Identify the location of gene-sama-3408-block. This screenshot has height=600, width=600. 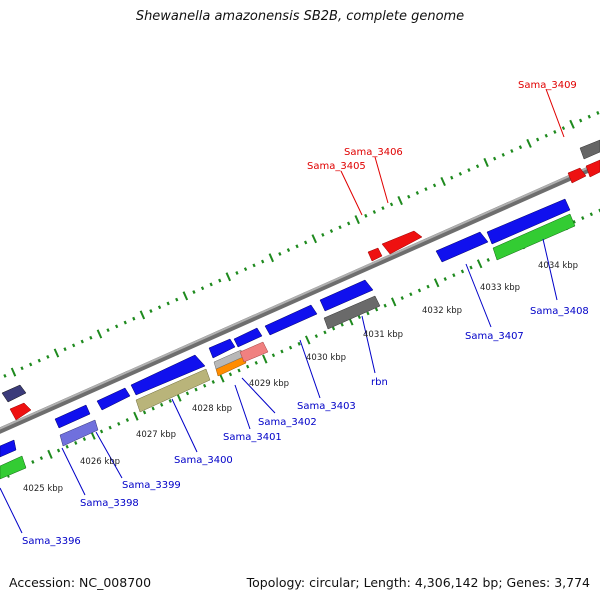
(534, 237).